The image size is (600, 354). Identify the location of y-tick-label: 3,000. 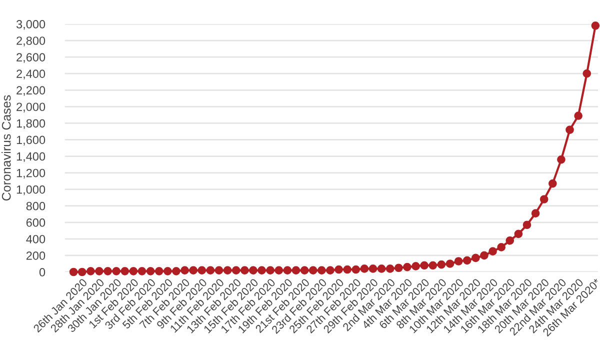
(31, 25).